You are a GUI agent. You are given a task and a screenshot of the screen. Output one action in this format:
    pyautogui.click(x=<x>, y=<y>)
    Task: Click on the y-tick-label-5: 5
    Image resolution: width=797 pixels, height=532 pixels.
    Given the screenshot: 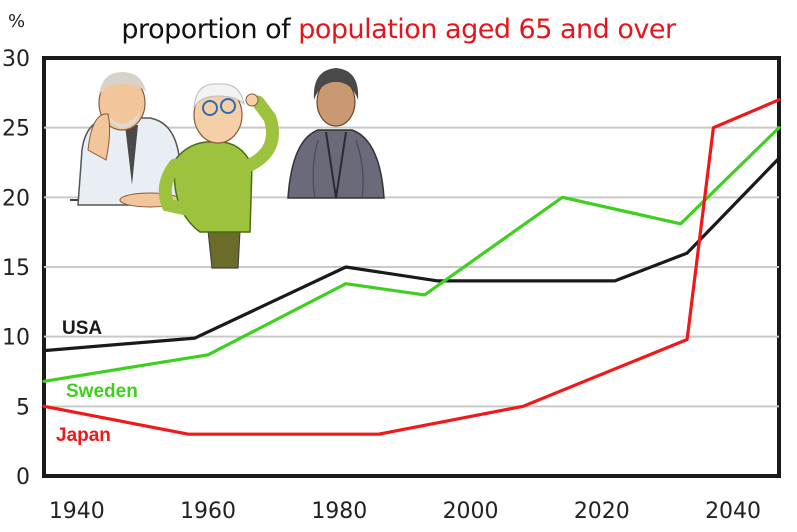 What is the action you would take?
    pyautogui.click(x=23, y=407)
    